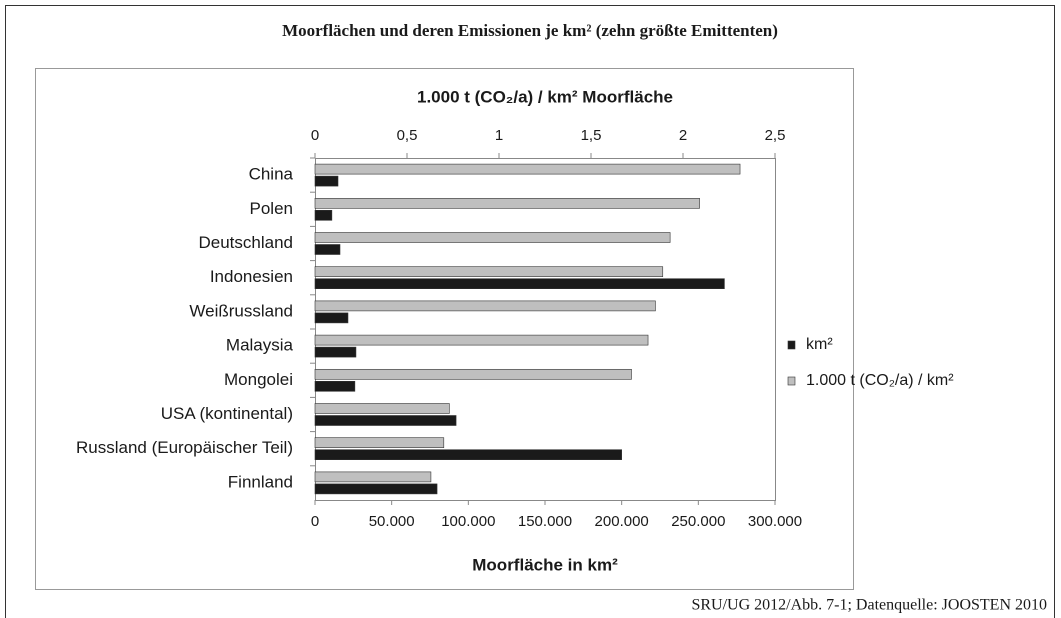 This screenshot has width=1061, height=618. I want to click on x2-axis-label: 1.000 t (CO₂/a) / km² Moorfläche, so click(545, 96).